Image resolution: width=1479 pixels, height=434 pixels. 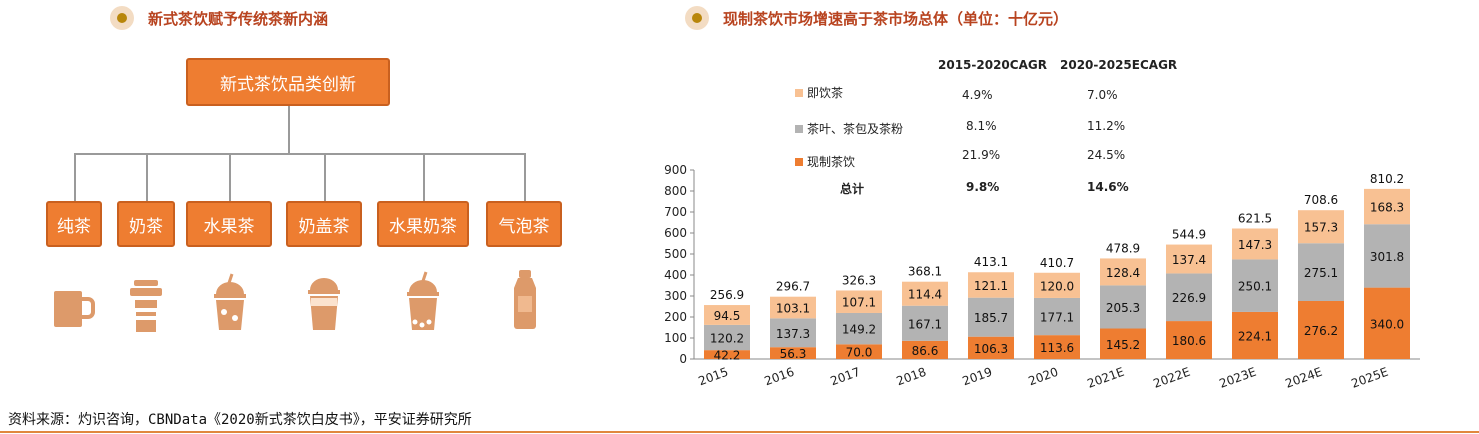 What do you see at coordinates (1108, 187) in the screenshot?
I see `cagr-value: 14.6%` at bounding box center [1108, 187].